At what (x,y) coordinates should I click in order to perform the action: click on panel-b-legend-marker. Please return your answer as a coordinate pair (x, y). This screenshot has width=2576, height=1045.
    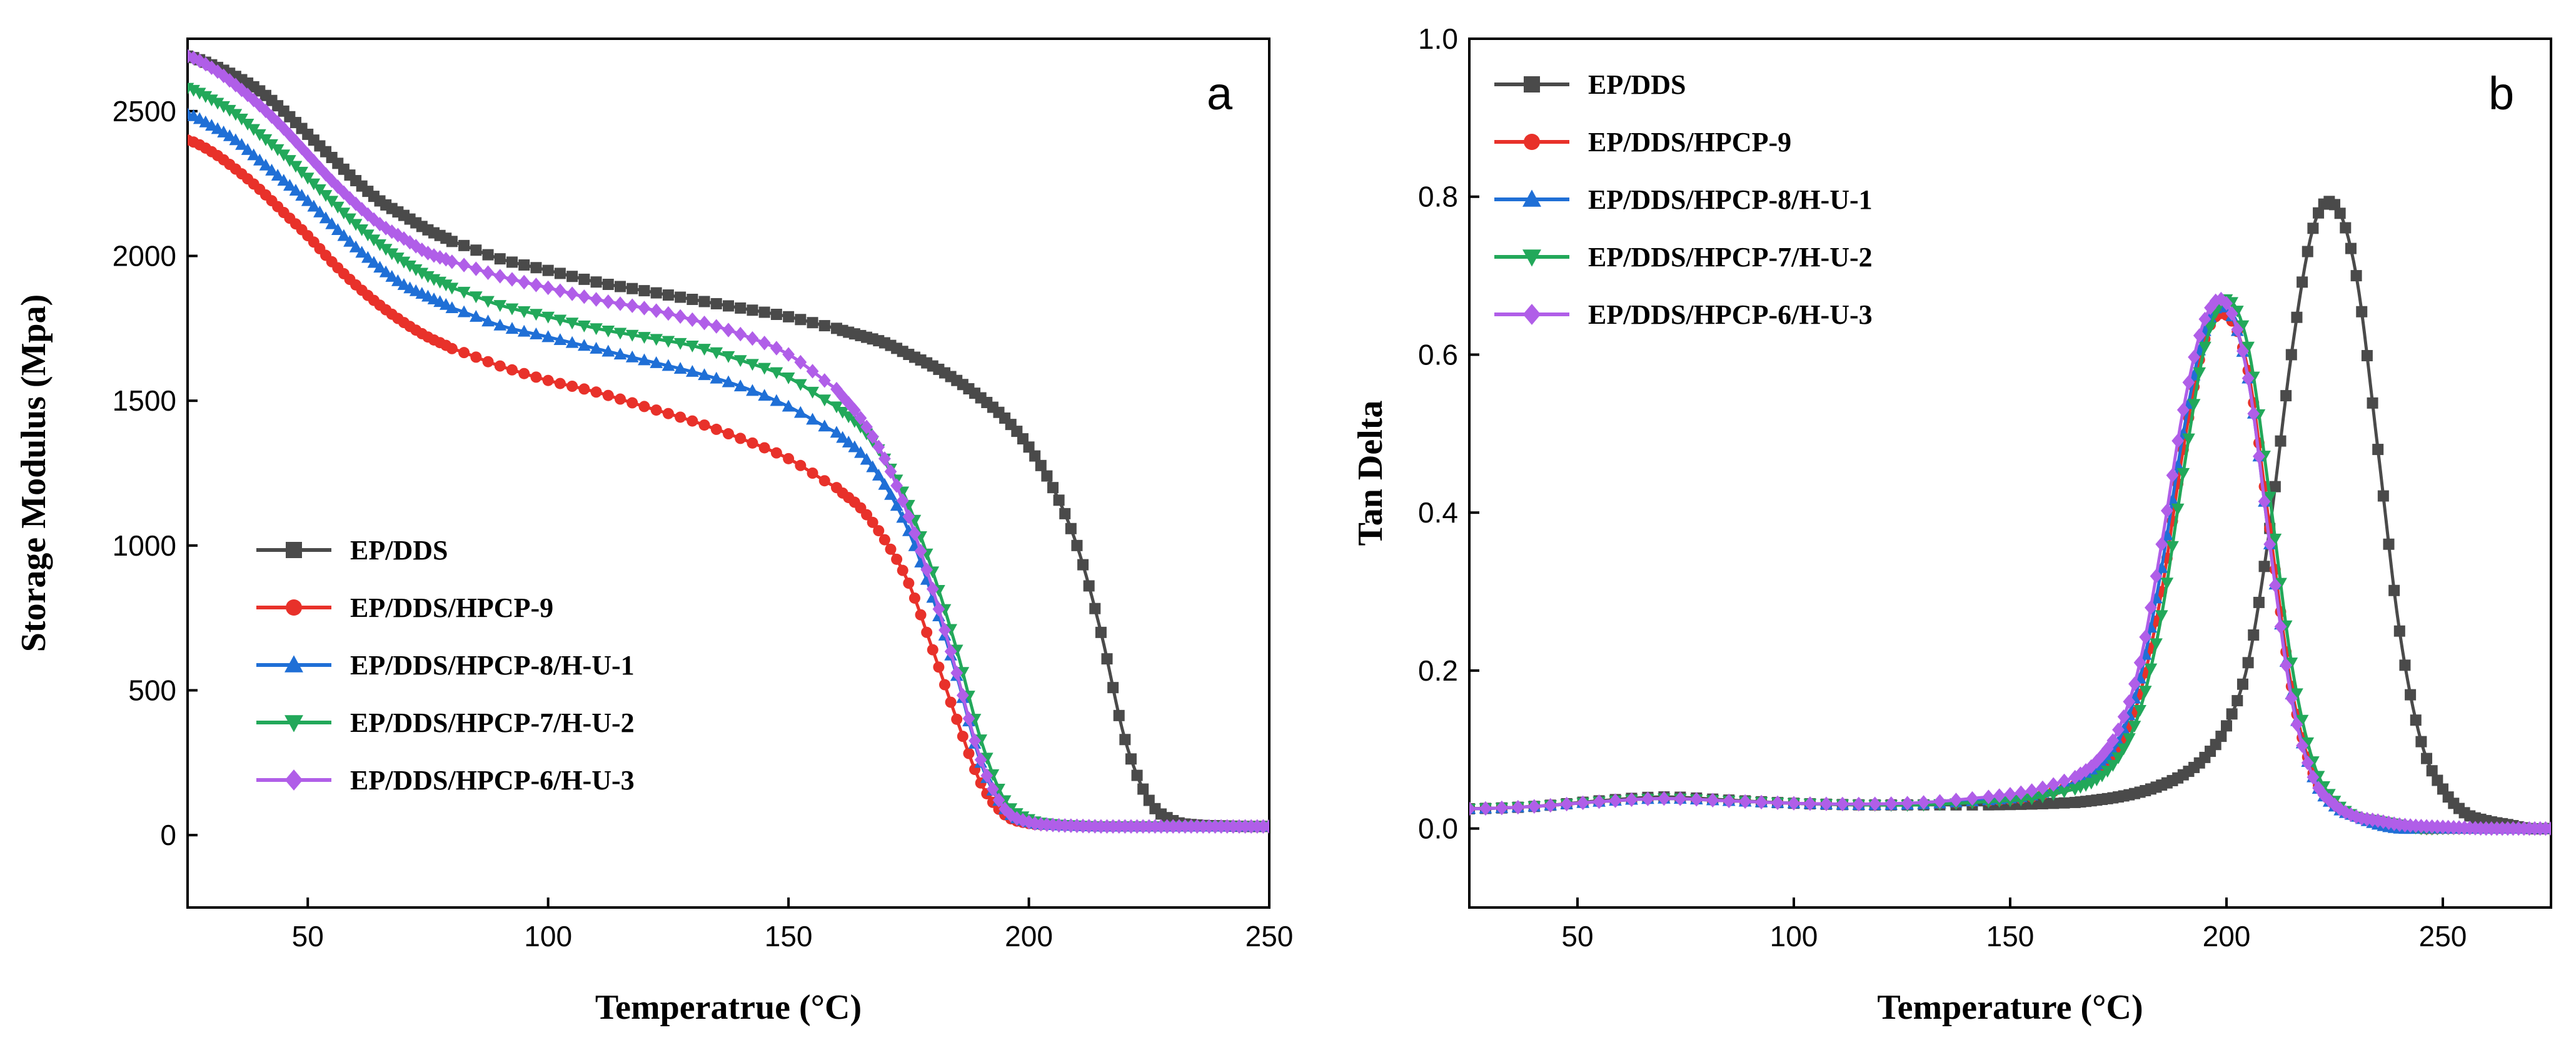
    Looking at the image, I should click on (1531, 314).